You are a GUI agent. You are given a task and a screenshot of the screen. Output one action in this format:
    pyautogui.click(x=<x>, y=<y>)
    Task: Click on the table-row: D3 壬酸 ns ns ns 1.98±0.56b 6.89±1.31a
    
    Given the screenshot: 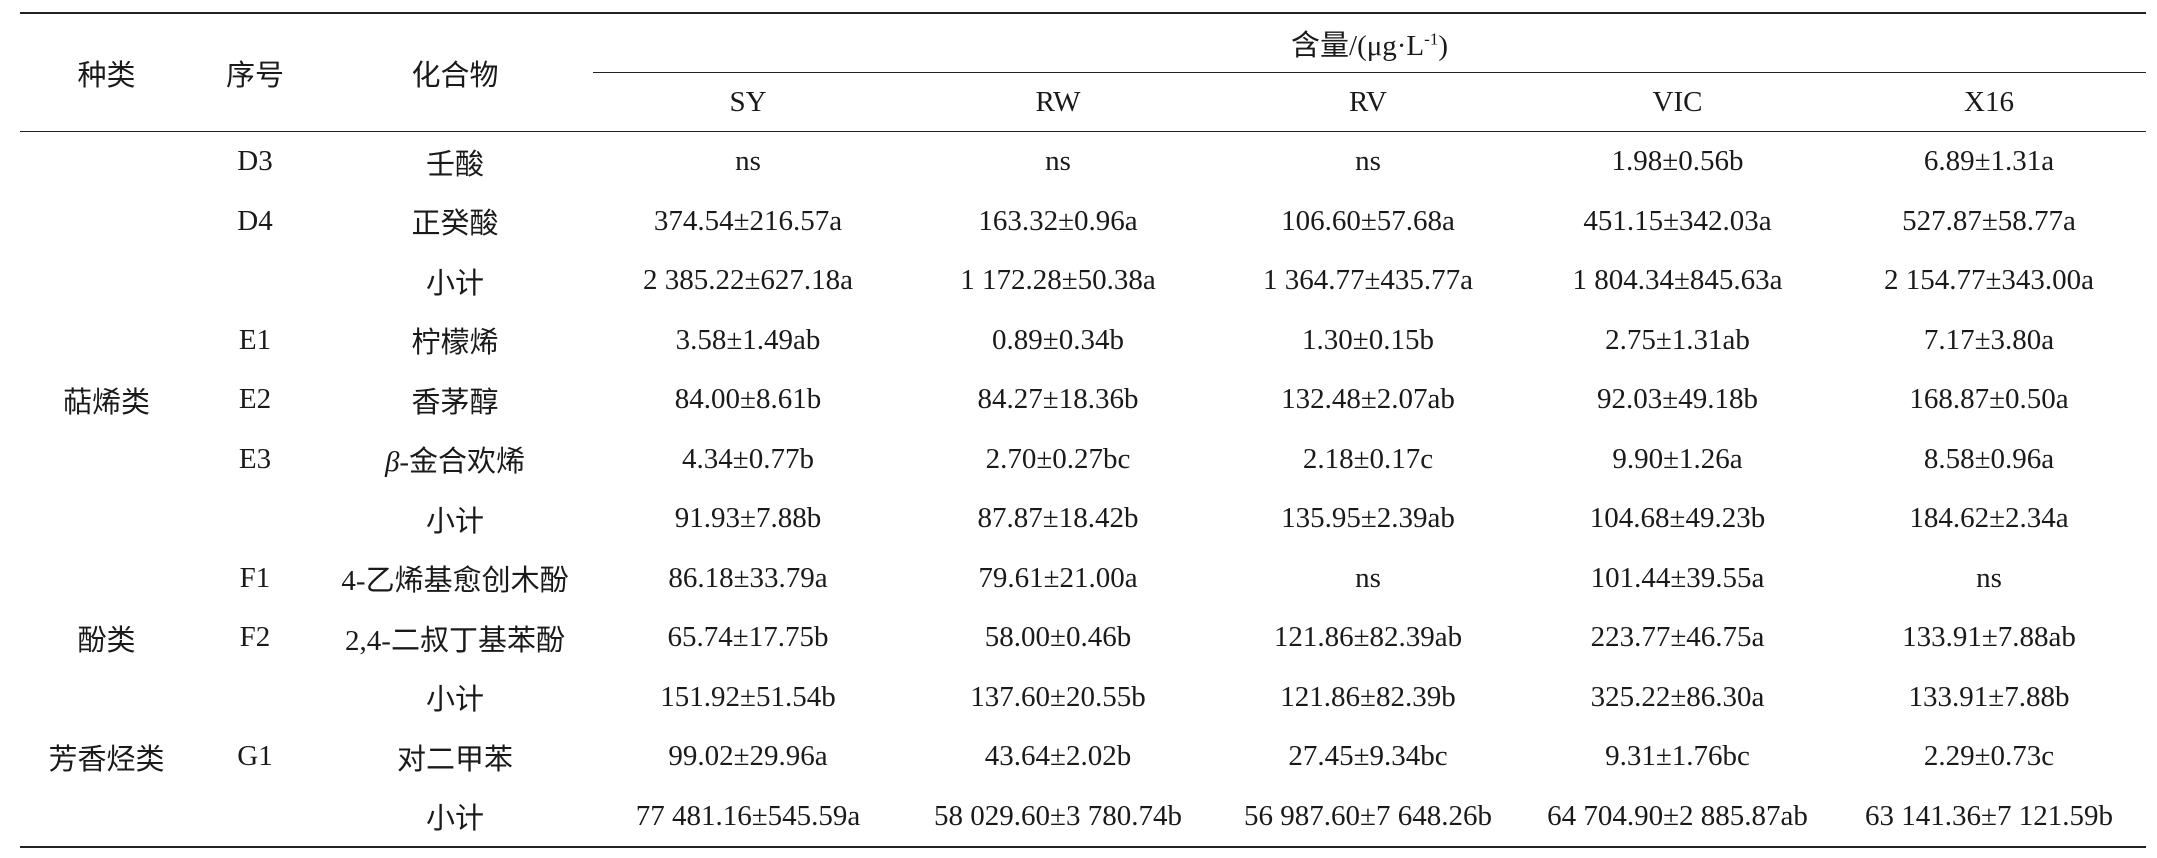 What is the action you would take?
    pyautogui.click(x=1083, y=162)
    